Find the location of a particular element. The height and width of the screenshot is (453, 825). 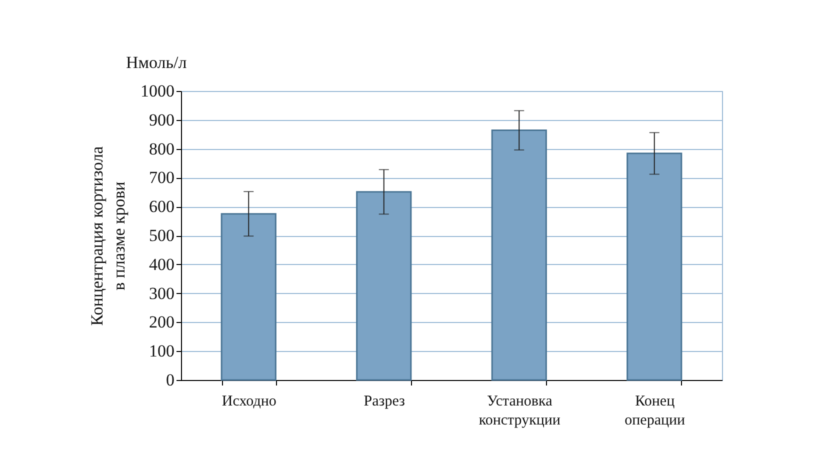

y-tick-label: 300 is located at coordinates (161, 293).